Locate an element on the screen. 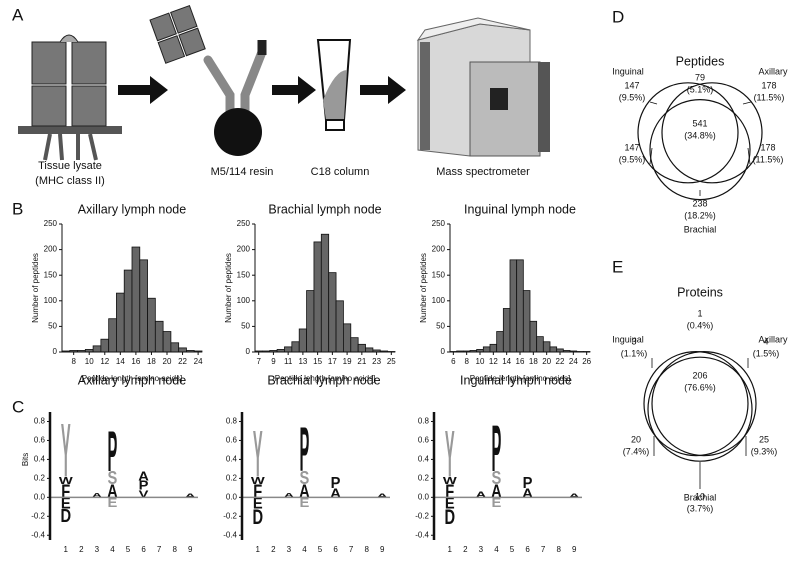 The width and height of the screenshot is (800, 570). region-count: 1 is located at coordinates (699, 313).